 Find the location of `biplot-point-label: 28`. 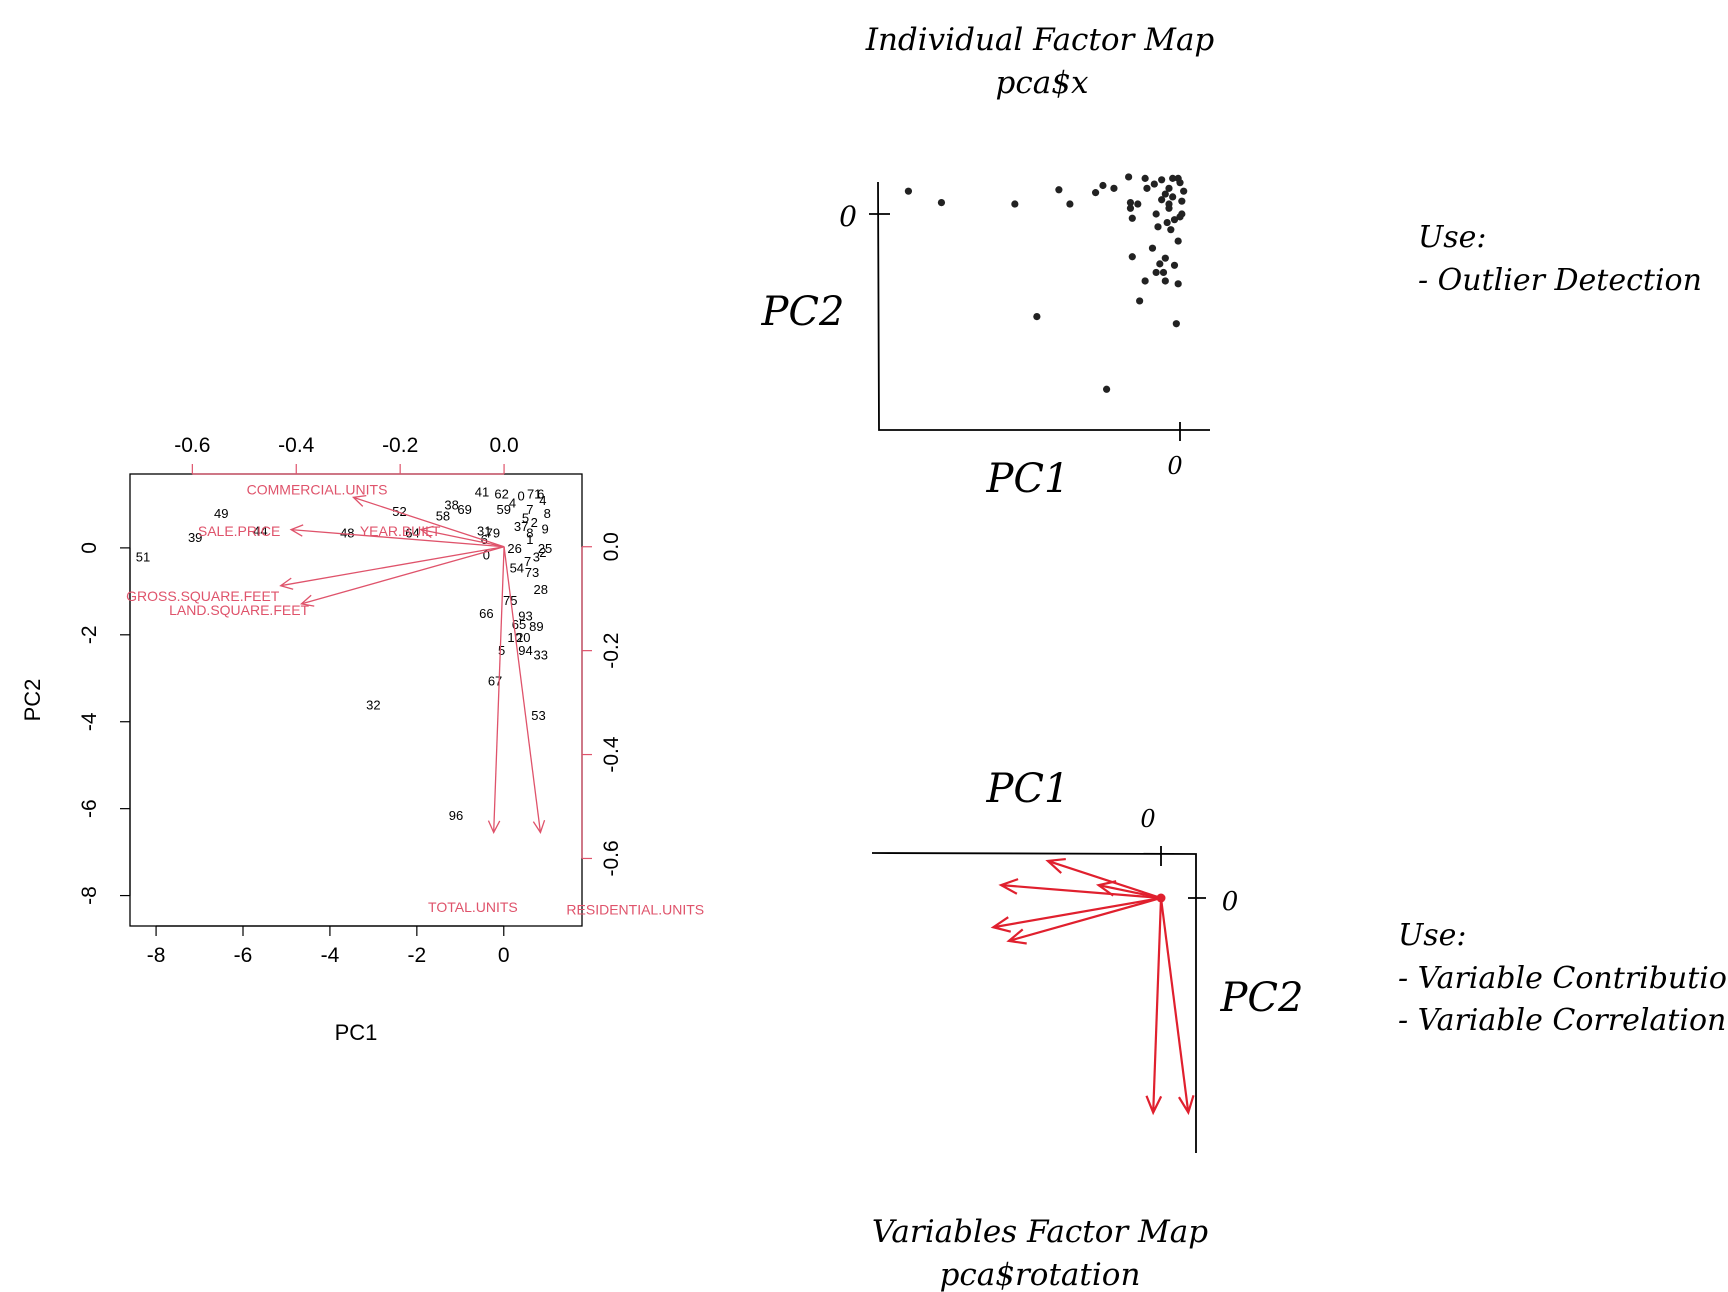

biplot-point-label: 28 is located at coordinates (540, 589).